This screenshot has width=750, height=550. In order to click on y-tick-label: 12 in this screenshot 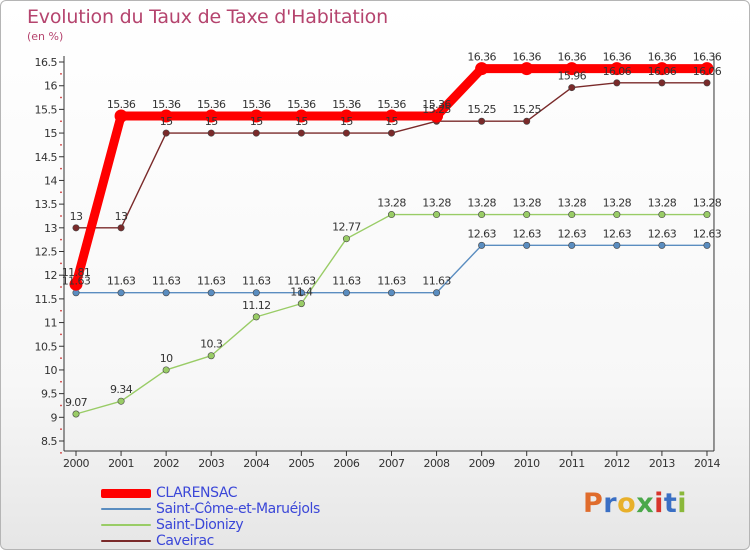, I will do `click(50, 275)`.